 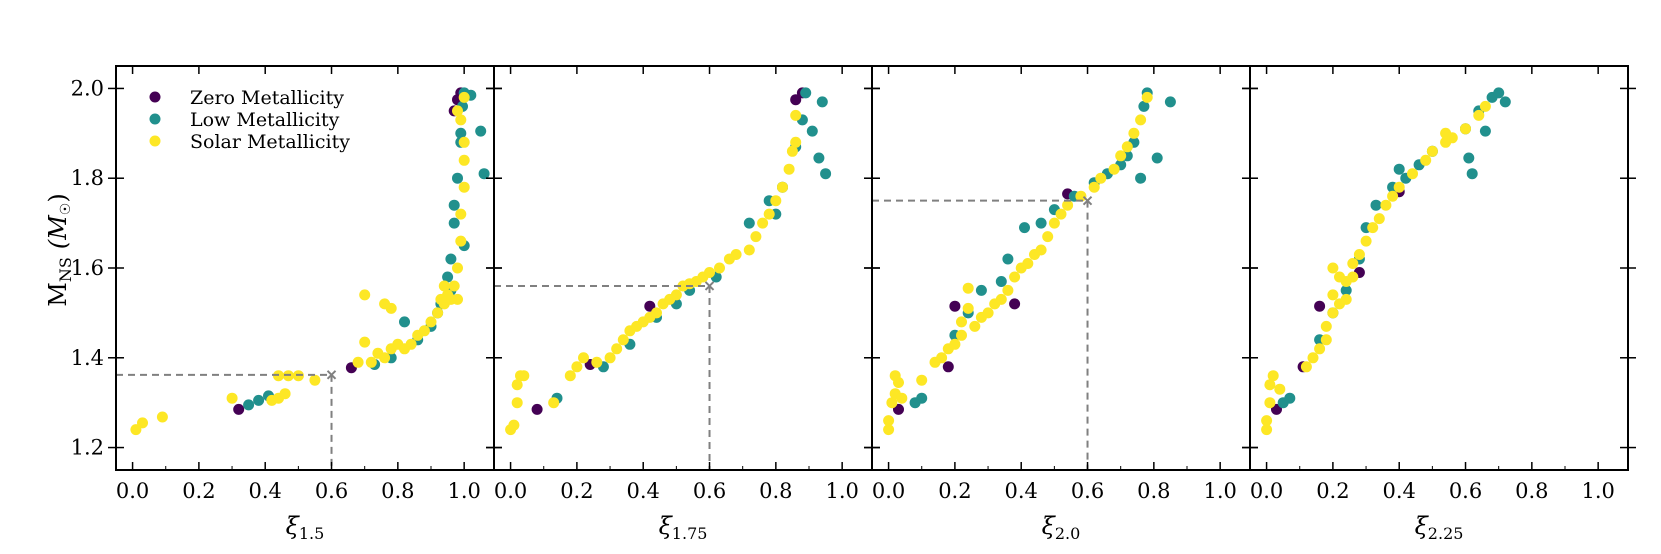 What do you see at coordinates (1153, 491) in the screenshot?
I see `x-tick-label-3-4: 0.8` at bounding box center [1153, 491].